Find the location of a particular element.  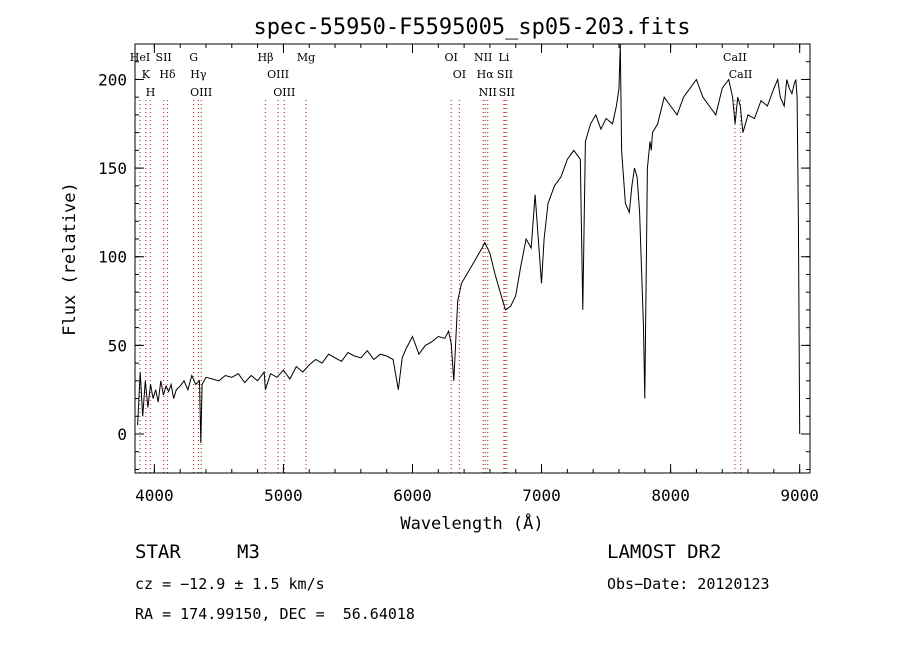

y-tick-label: 0 is located at coordinates (122, 434).